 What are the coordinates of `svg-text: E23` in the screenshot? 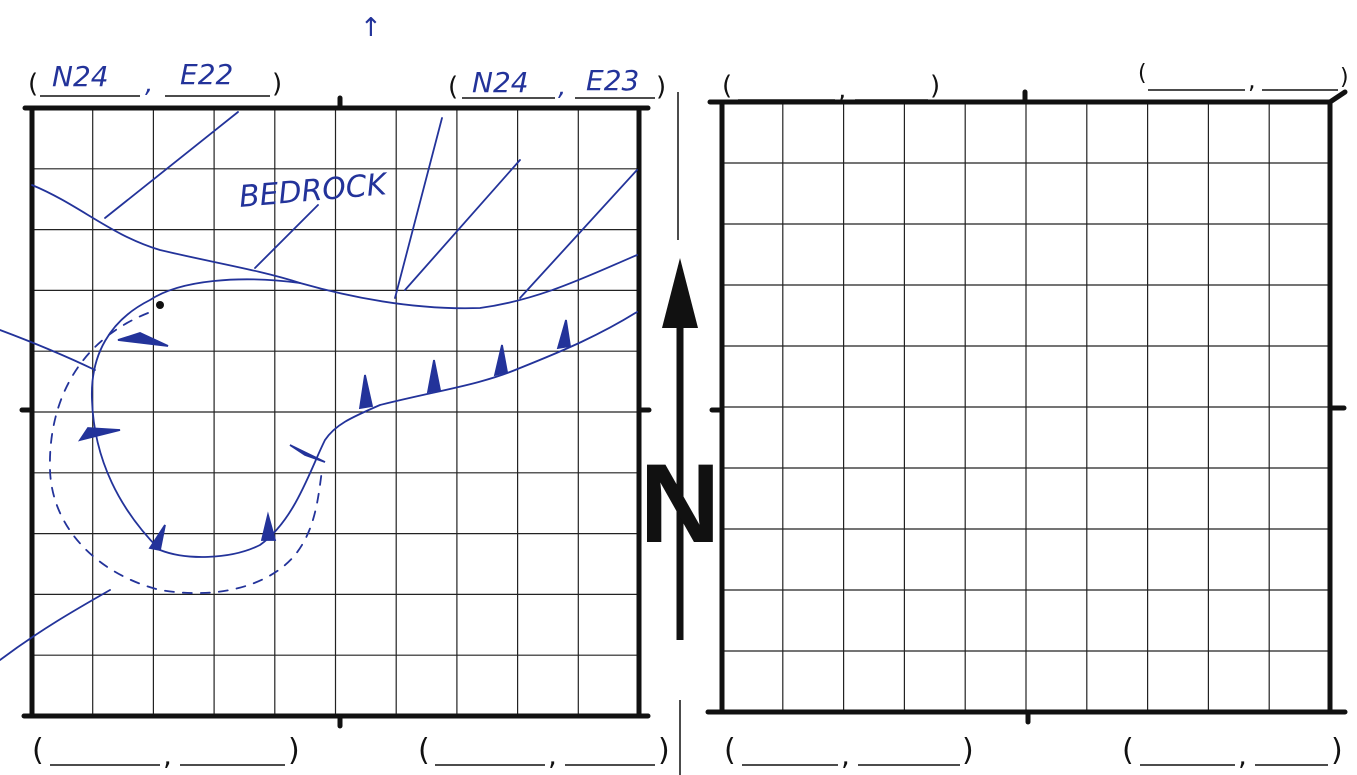 It's located at (612, 80).